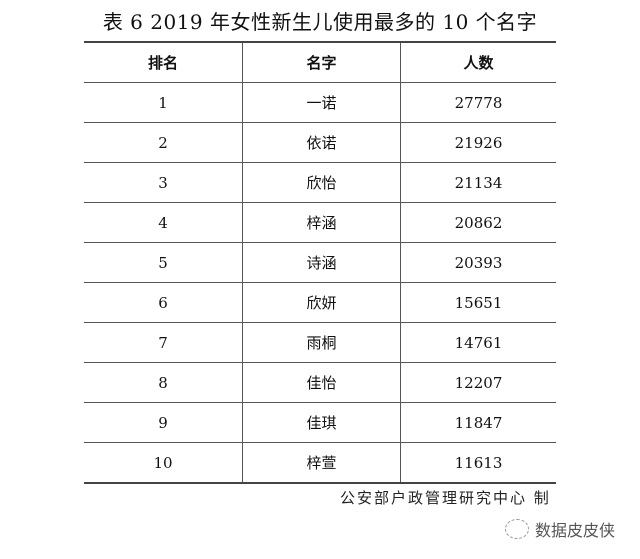  I want to click on table-row: 2 依诺 21926, so click(320, 142).